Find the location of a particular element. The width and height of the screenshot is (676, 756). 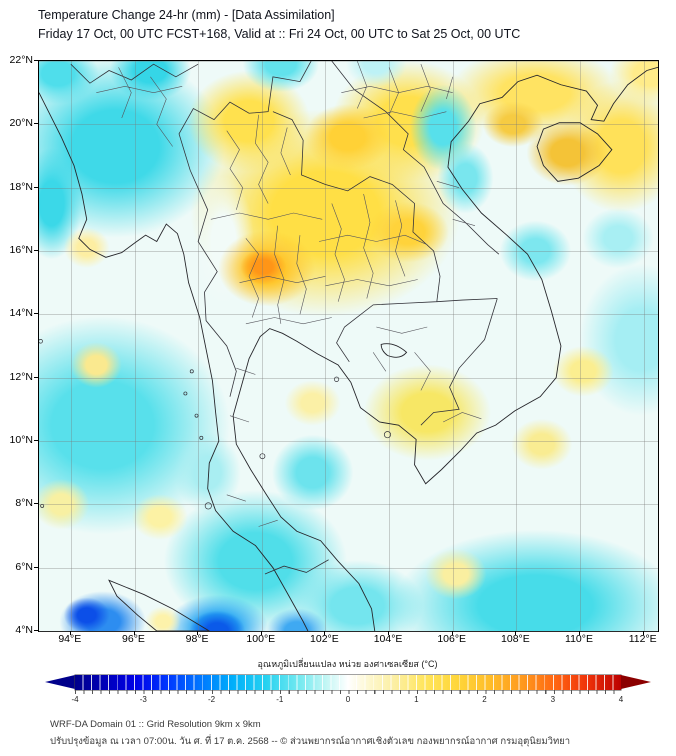

x-tick-label: 100°E is located at coordinates (261, 639).